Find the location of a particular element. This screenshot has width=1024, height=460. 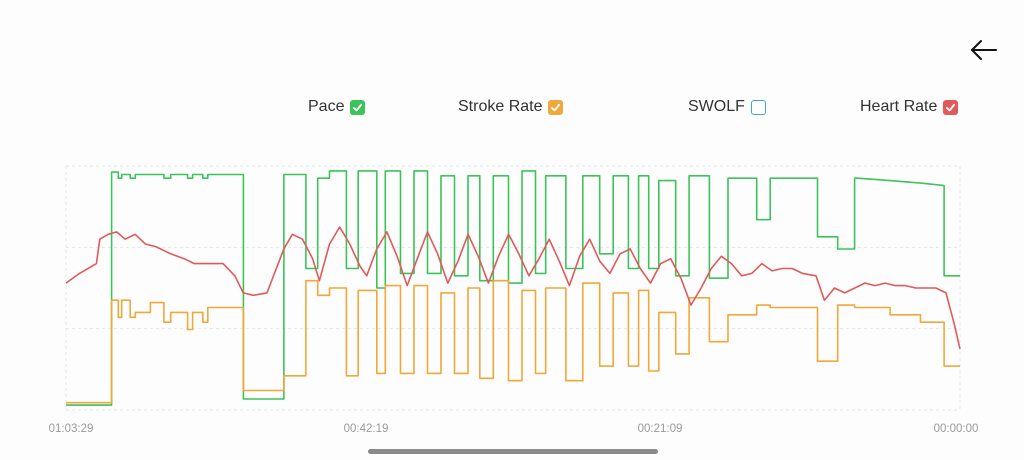

checkbox-icon-swolf is located at coordinates (758, 107).